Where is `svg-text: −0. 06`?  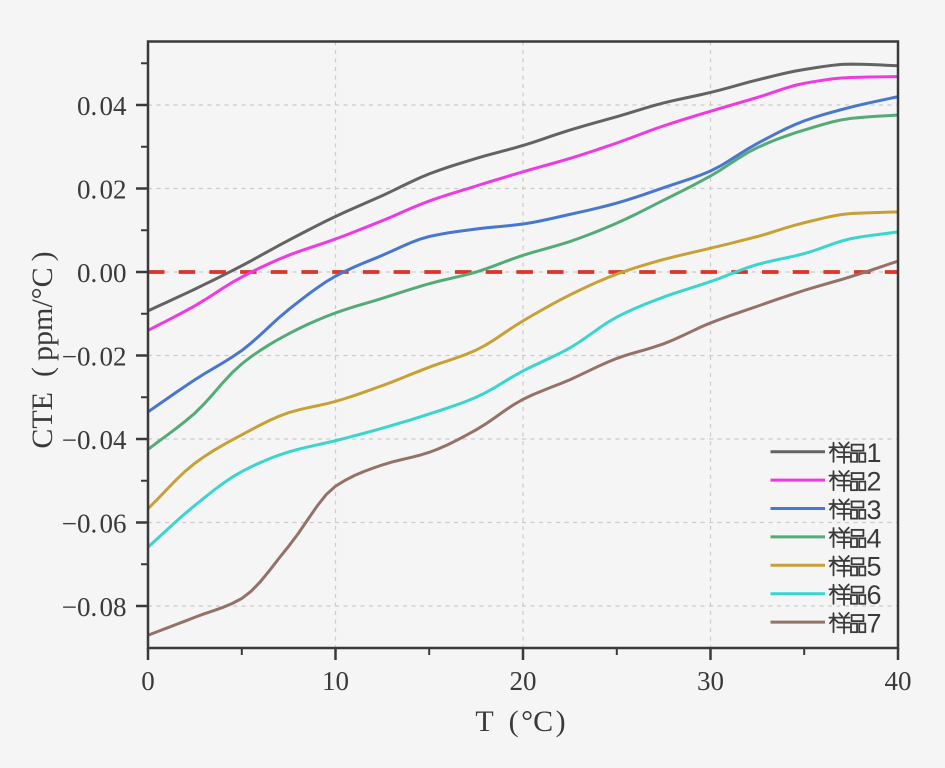 svg-text: −0. 06 is located at coordinates (94, 524).